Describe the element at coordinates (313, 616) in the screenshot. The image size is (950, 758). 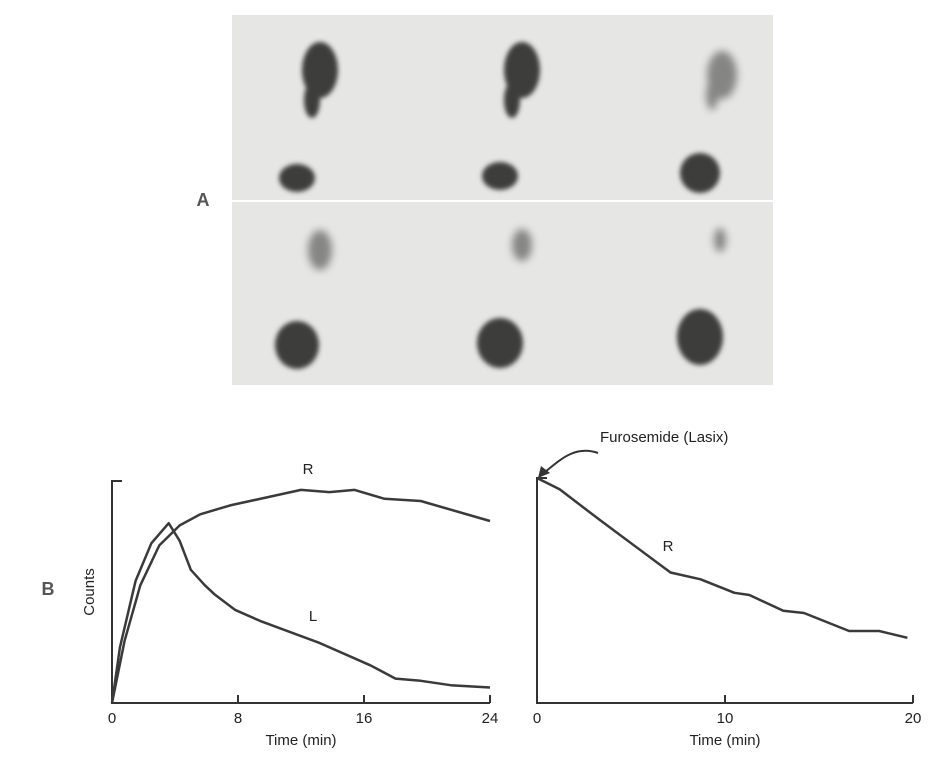
I see `series-label: L` at that location.